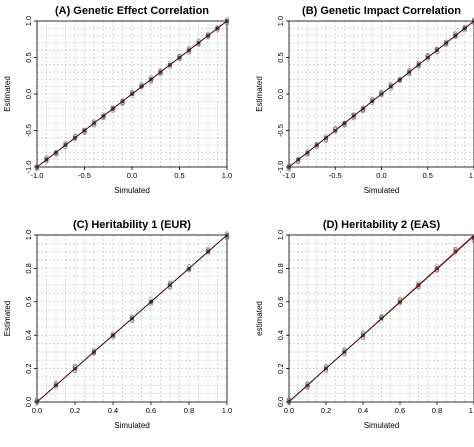 Image resolution: width=474 pixels, height=447 pixels. What do you see at coordinates (132, 225) in the screenshot?
I see `panel-title: (C) Heritability 1 (EUR)` at bounding box center [132, 225].